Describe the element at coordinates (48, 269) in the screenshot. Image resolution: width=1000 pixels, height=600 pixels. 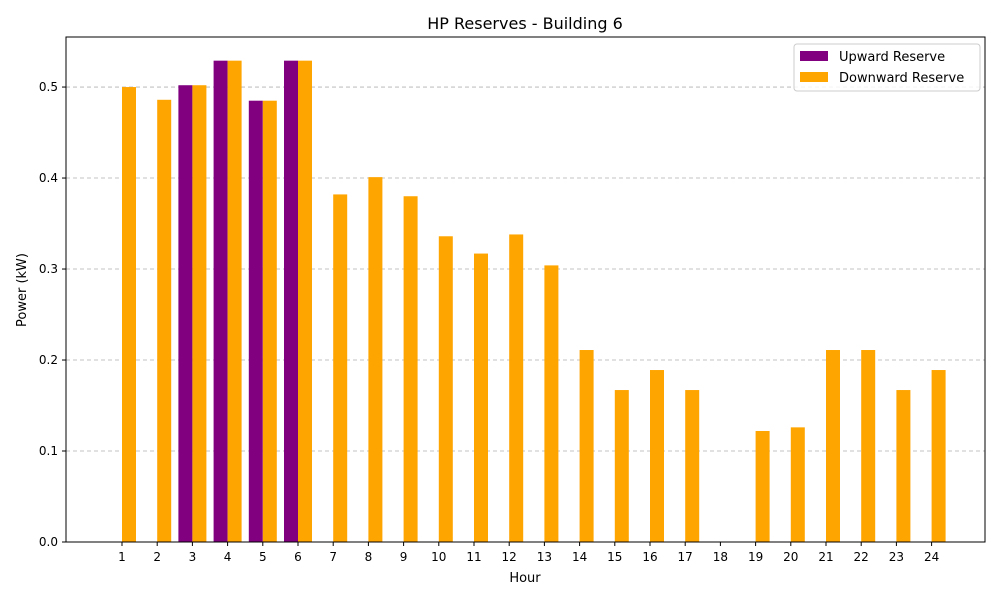
I see `y-tick-label: 0.3` at that location.